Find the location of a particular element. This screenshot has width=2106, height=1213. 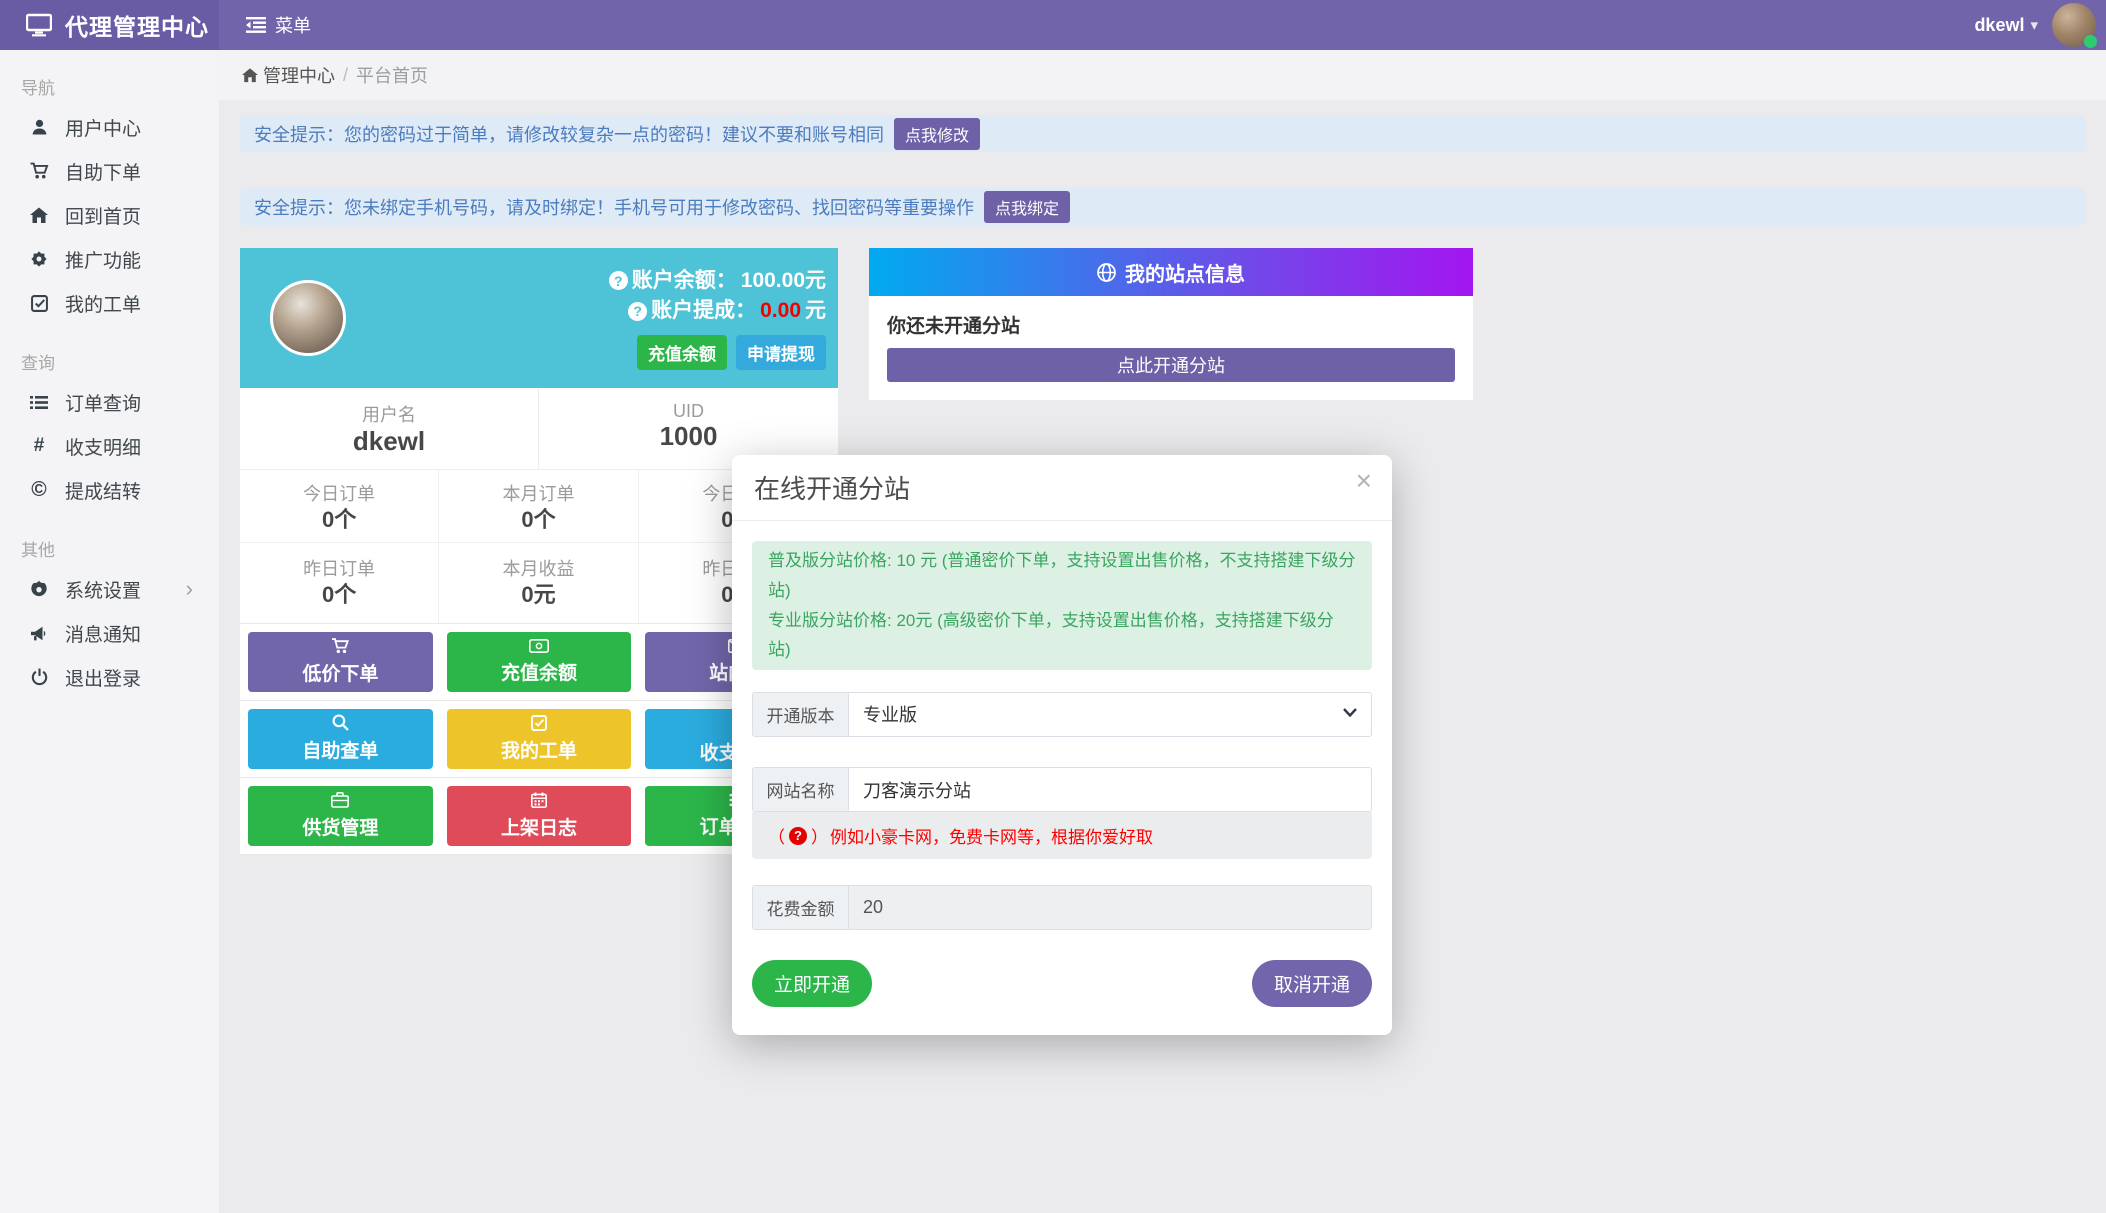

caret-down-icon: ▾ is located at coordinates (2034, 25).